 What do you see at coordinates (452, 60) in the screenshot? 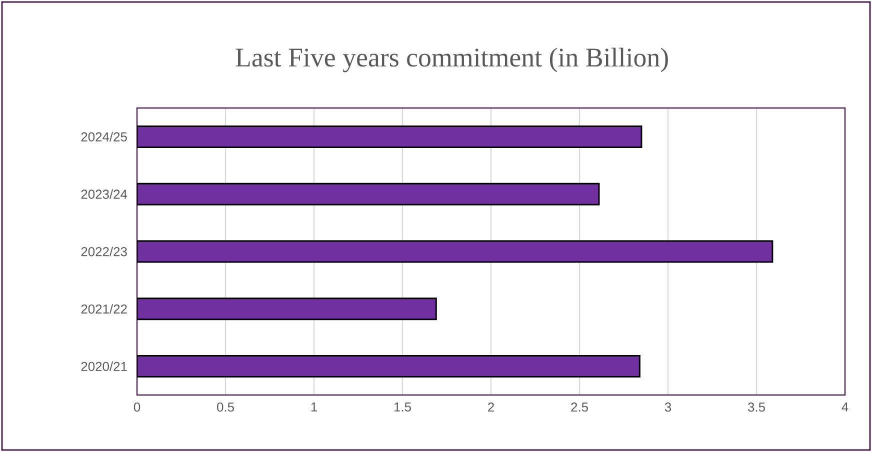
I see `chart-title: Last Five years commitment (in Billion)` at bounding box center [452, 60].